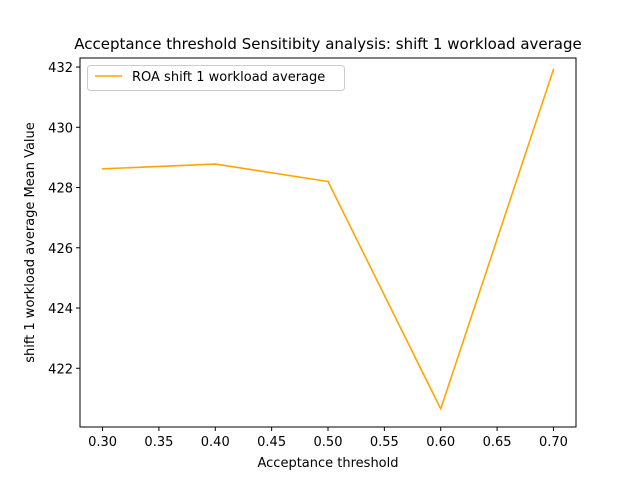 The height and width of the screenshot is (480, 640). I want to click on y-tick-label: 424, so click(60, 309).